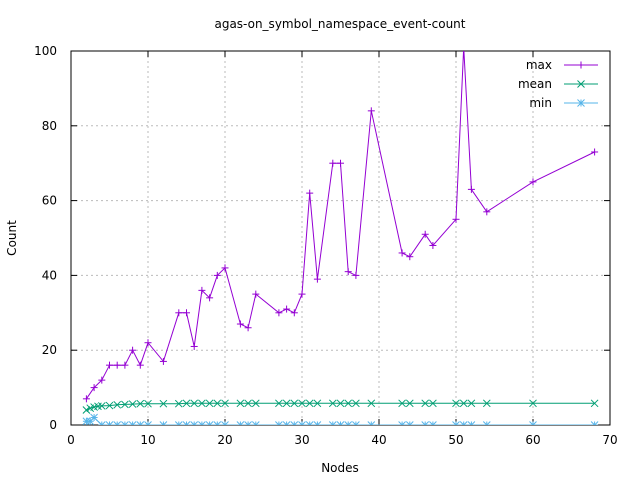  I want to click on x-tick-label: 10, so click(147, 440).